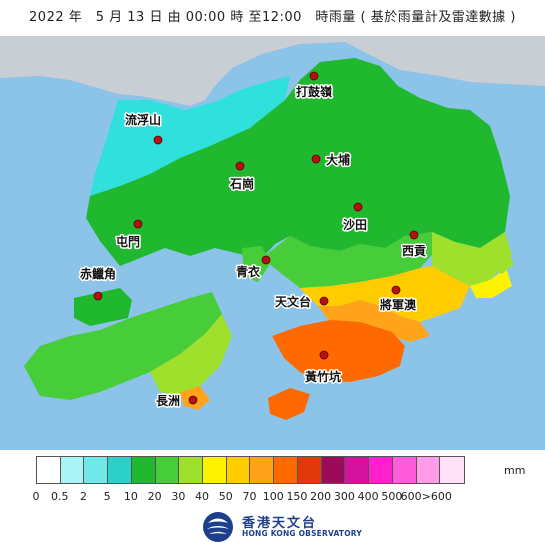 This screenshot has width=545, height=550. Describe the element at coordinates (338, 159) in the screenshot. I see `svg-text: 大埔` at that location.